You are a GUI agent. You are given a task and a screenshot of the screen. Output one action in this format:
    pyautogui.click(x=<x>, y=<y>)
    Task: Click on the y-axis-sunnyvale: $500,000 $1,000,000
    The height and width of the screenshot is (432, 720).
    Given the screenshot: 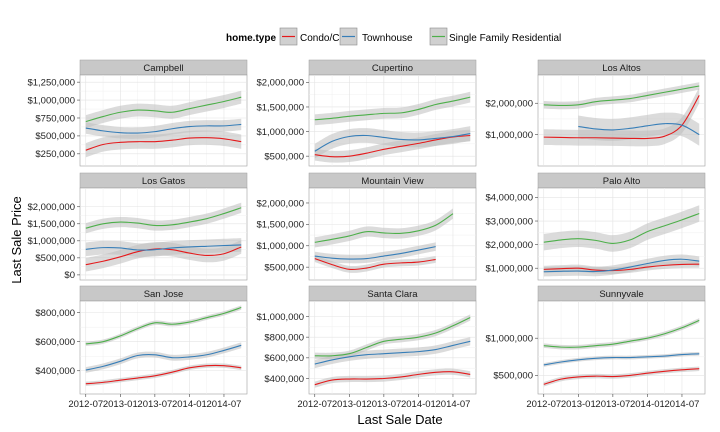 What is the action you would take?
    pyautogui.click(x=511, y=358)
    